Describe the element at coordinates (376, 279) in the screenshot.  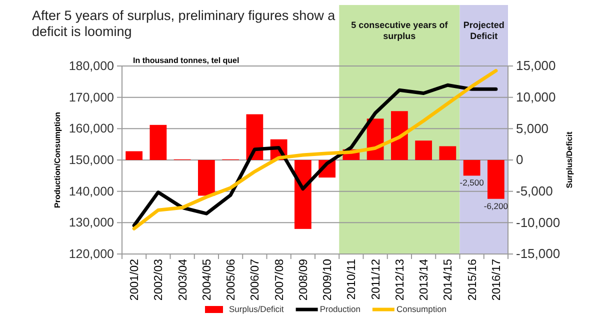
I see `x-tick-label: 2011/12` at that location.